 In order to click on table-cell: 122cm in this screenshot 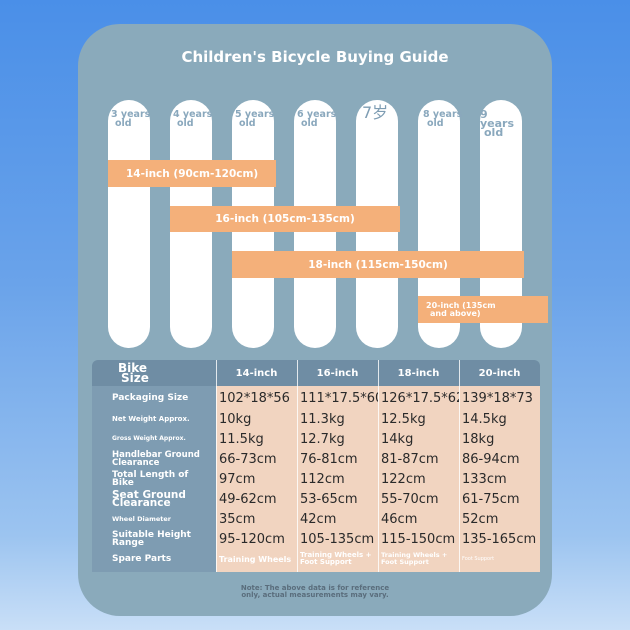, I will do `click(403, 479)`.